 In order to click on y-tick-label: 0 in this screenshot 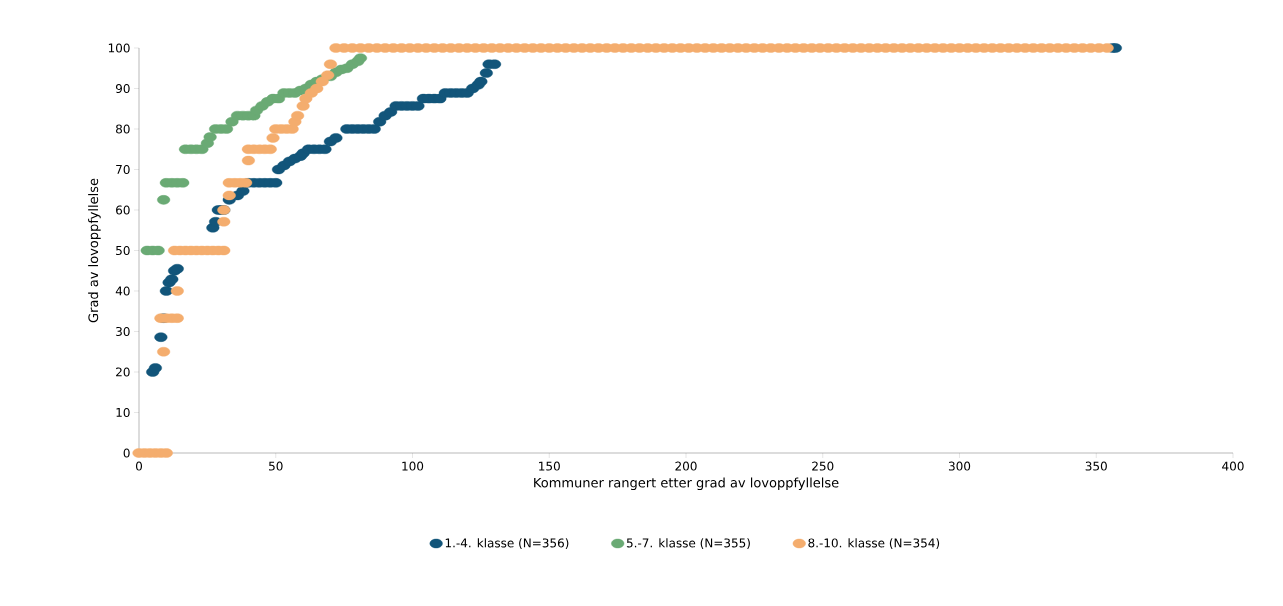, I will do `click(126, 453)`.